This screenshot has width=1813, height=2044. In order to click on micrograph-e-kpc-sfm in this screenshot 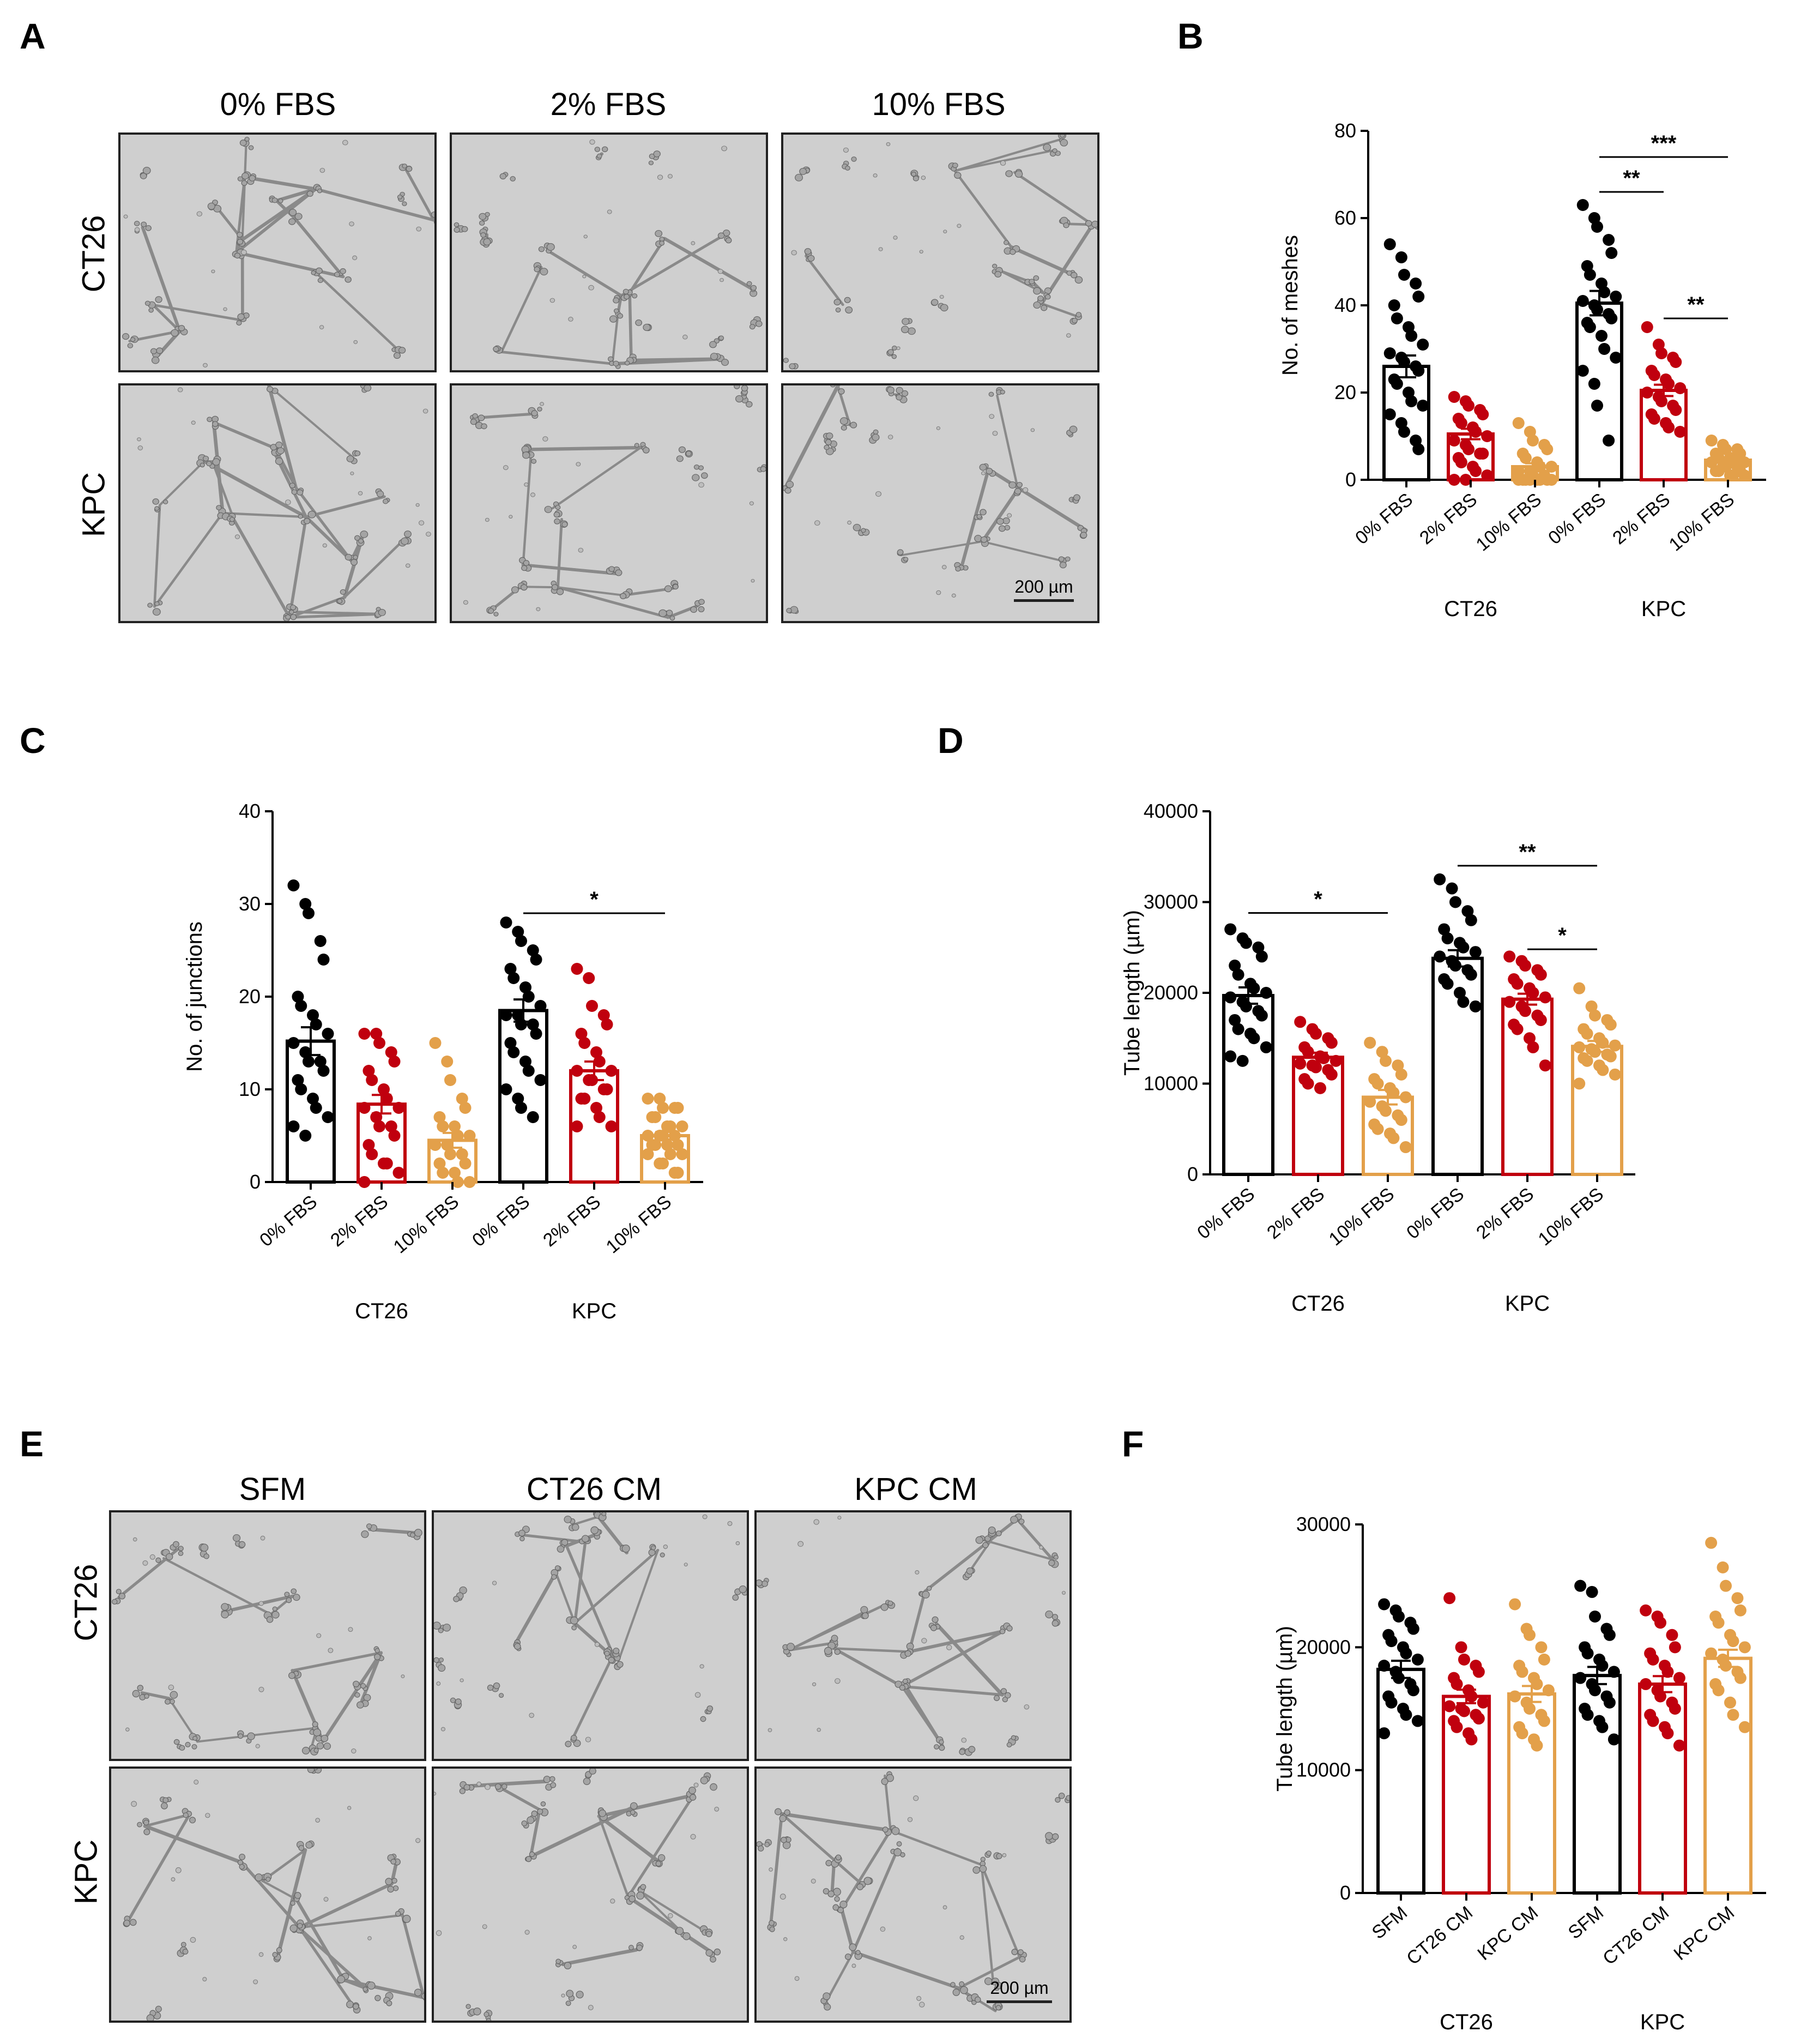, I will do `click(267, 1894)`.